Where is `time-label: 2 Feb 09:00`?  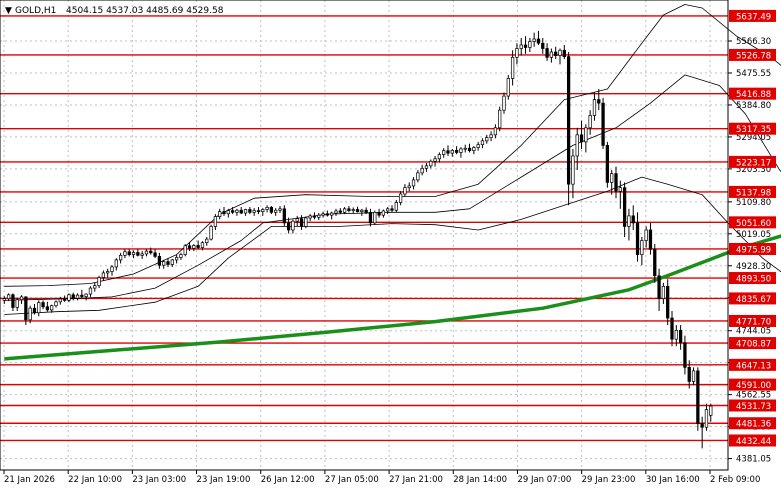 time-label: 2 Feb 09:00 is located at coordinates (735, 480).